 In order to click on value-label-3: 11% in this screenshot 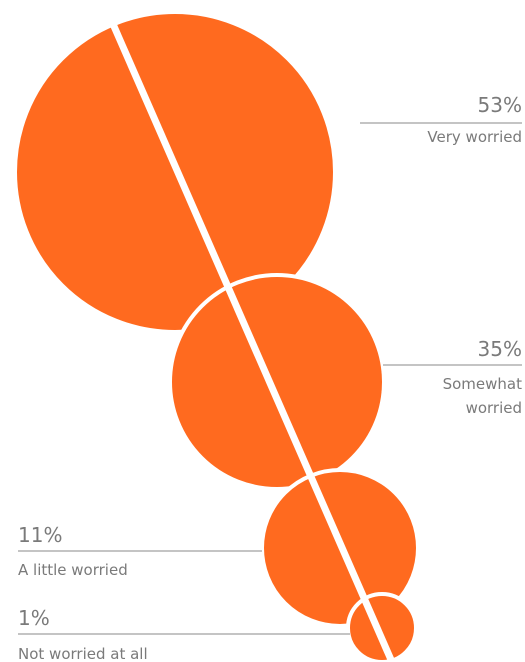, I will do `click(40, 535)`.